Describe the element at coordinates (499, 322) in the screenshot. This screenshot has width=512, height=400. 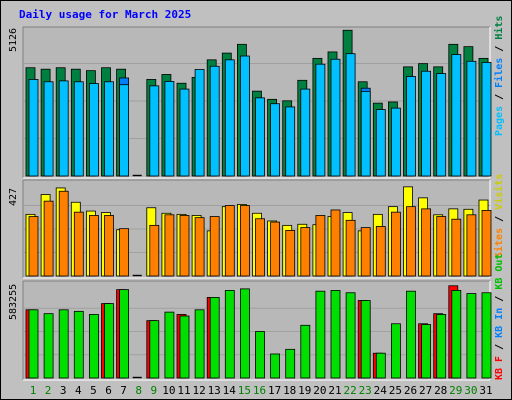
I see `legend-kb-in: KB In` at that location.